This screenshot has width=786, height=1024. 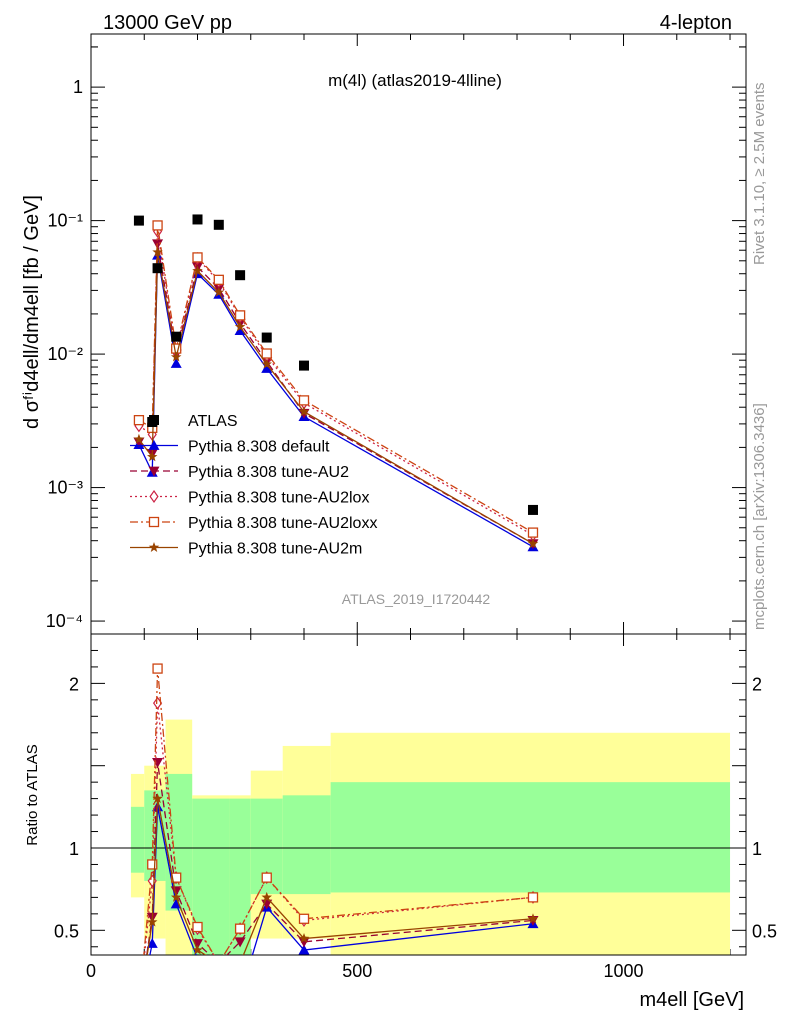 I want to click on legend-label: Pythia 8.308 tune-AU2, so click(x=268, y=472).